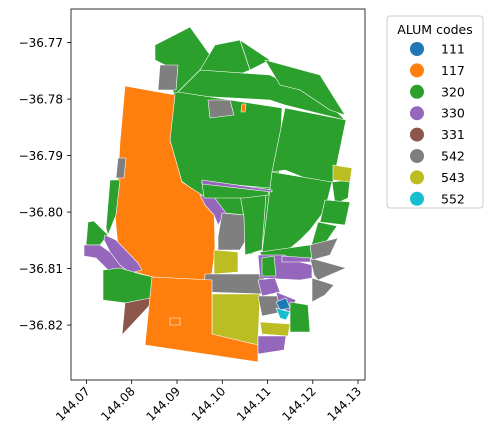  Describe the element at coordinates (453, 198) in the screenshot. I see `legend-label-552: 552` at that location.